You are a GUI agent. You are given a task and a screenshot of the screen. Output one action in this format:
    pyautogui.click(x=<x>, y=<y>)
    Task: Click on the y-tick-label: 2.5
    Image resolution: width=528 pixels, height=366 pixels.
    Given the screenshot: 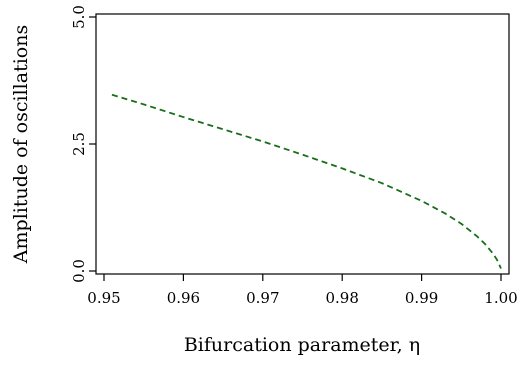 What is the action you would take?
    pyautogui.click(x=79, y=144)
    